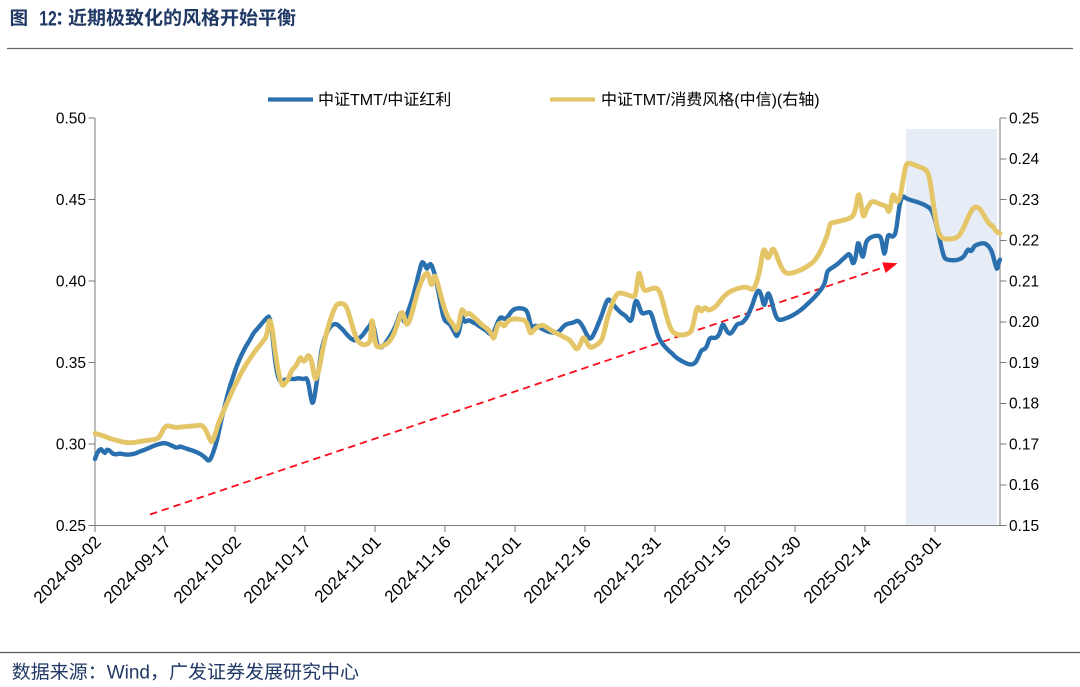 The height and width of the screenshot is (687, 1080). I want to click on svg-text: 0.35, so click(71, 363).